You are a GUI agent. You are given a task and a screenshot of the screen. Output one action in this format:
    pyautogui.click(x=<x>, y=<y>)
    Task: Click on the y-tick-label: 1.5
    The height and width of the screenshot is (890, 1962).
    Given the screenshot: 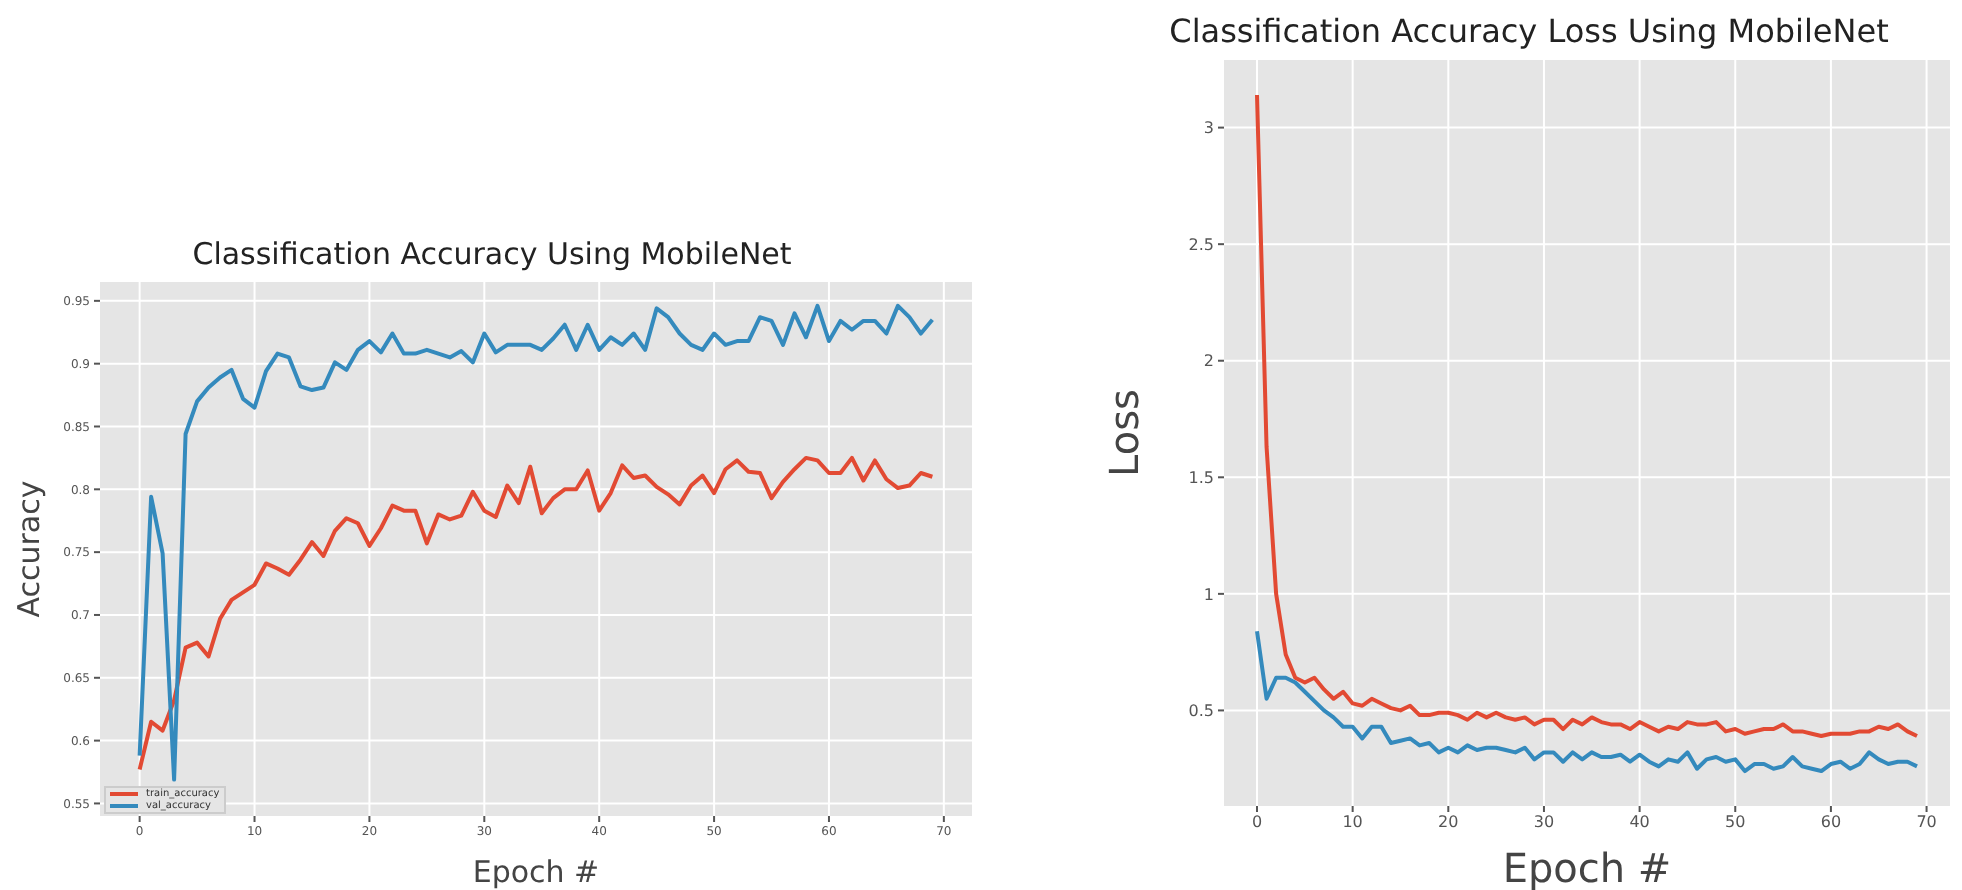 What is the action you would take?
    pyautogui.click(x=1201, y=477)
    